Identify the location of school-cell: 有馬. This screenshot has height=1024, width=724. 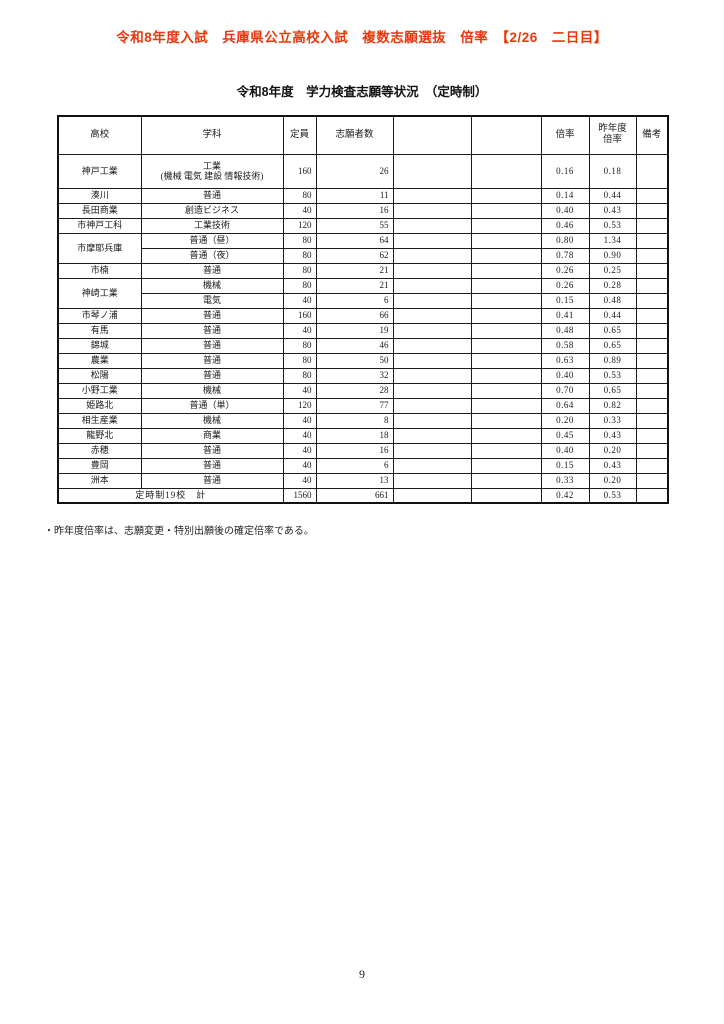
(99, 330).